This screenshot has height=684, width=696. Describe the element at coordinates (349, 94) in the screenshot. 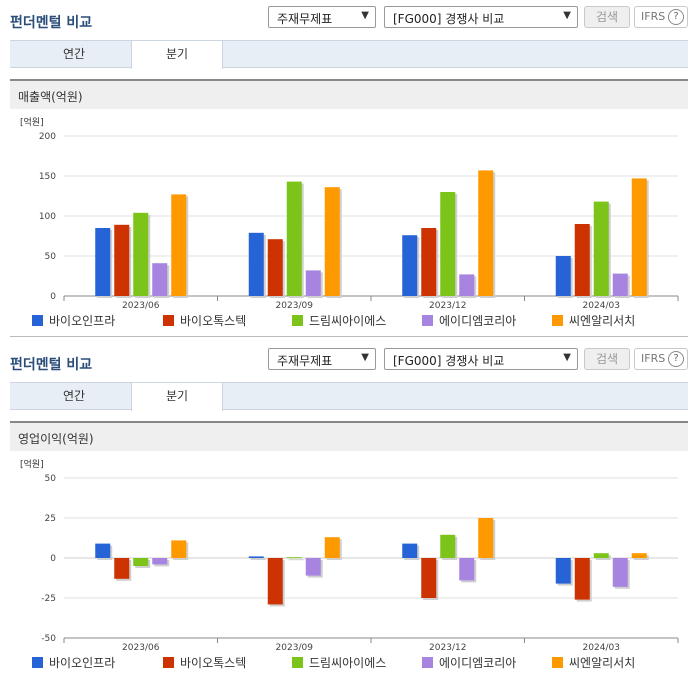

I see `chart-title-bar: 매출액(억원)` at that location.